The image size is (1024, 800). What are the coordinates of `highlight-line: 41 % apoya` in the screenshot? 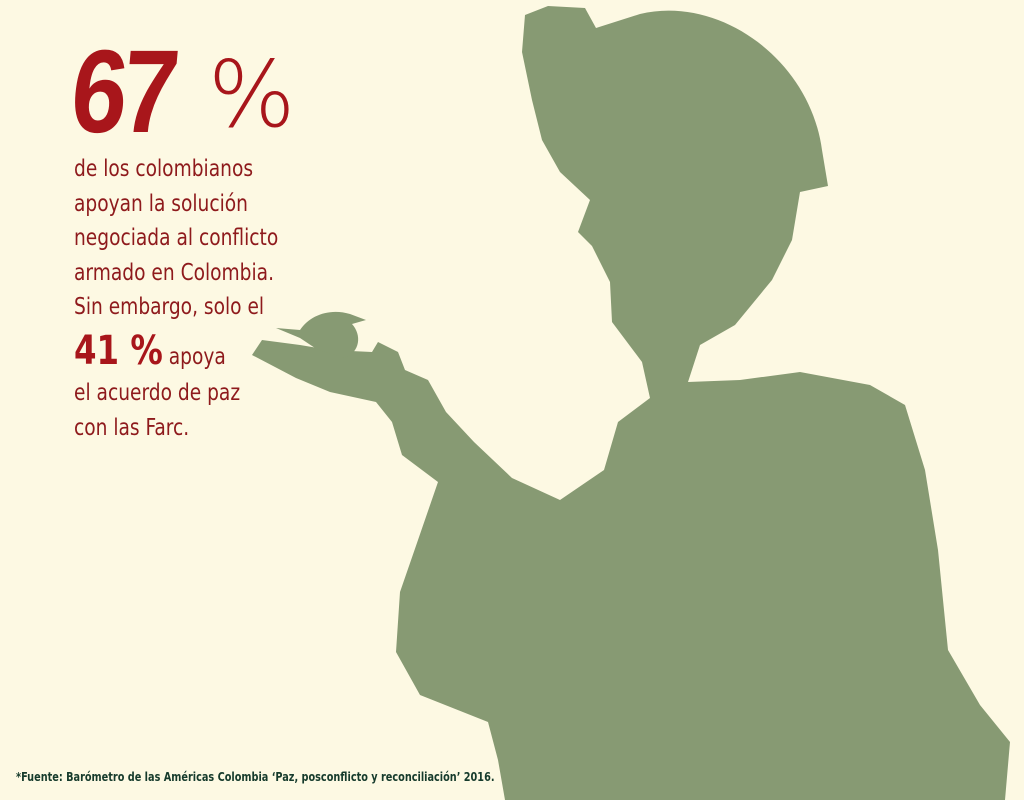 It's located at (176, 353).